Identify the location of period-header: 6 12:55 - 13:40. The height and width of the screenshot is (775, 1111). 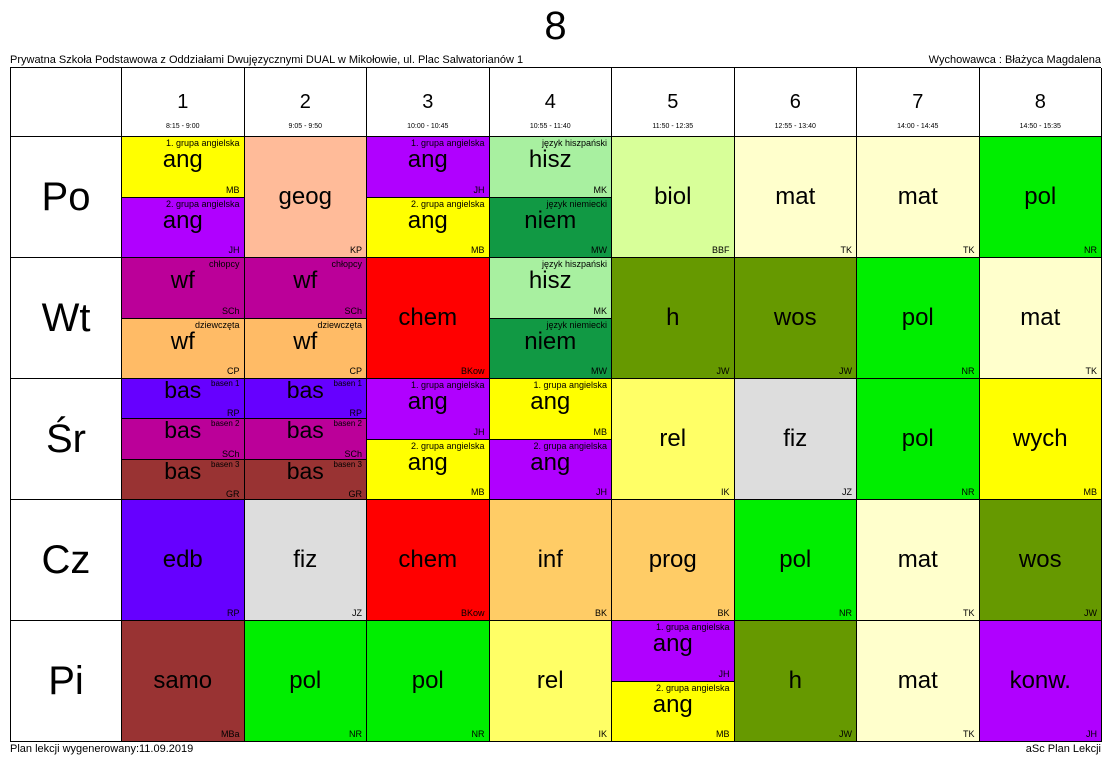
(795, 102).